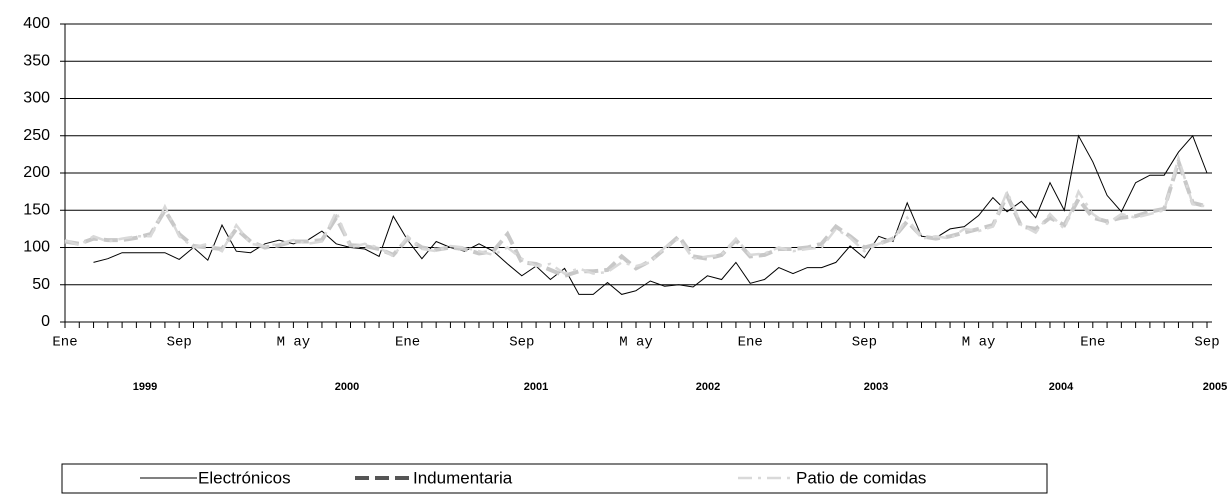 The width and height of the screenshot is (1231, 495). I want to click on year-label: 2004, so click(1061, 387).